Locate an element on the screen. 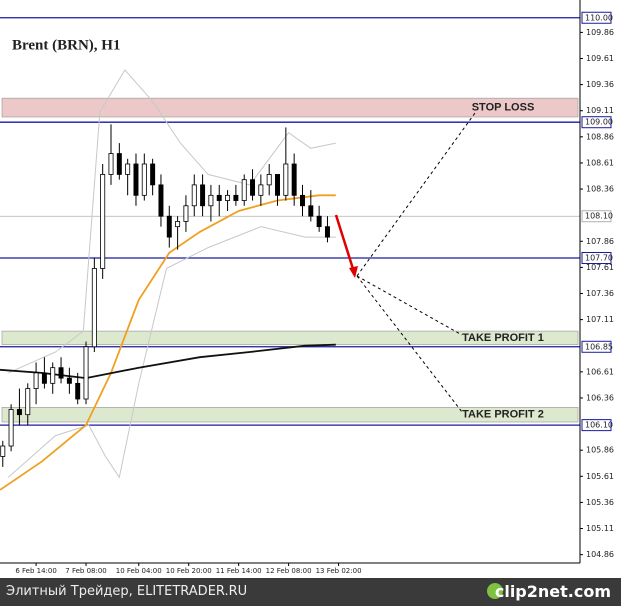 The width and height of the screenshot is (621, 606). x-tick-label: 10 Feb 20:00 is located at coordinates (189, 571).